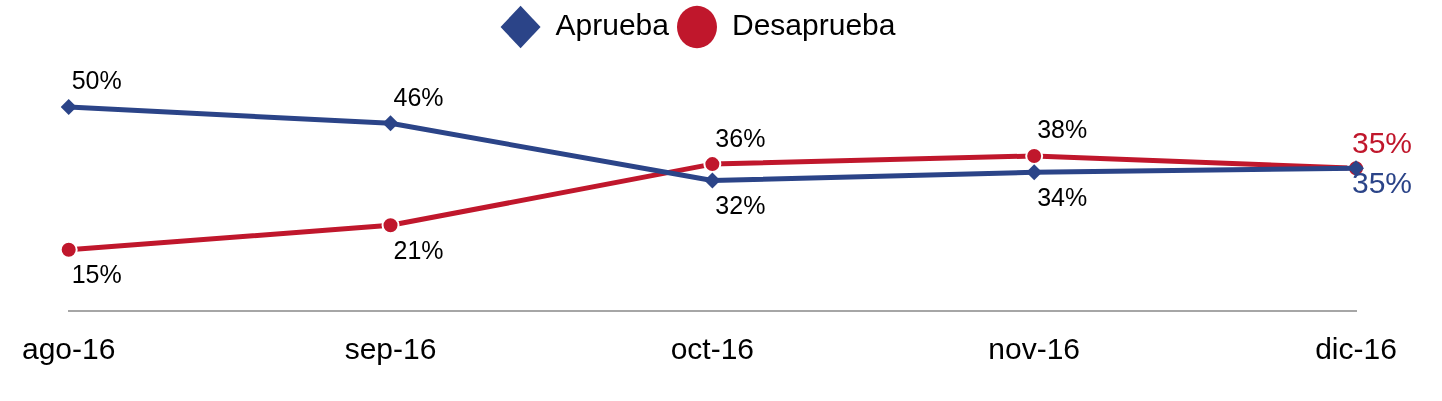 Image resolution: width=1442 pixels, height=401 pixels. Describe the element at coordinates (69, 349) in the screenshot. I see `x-tick-label: ago-16` at that location.